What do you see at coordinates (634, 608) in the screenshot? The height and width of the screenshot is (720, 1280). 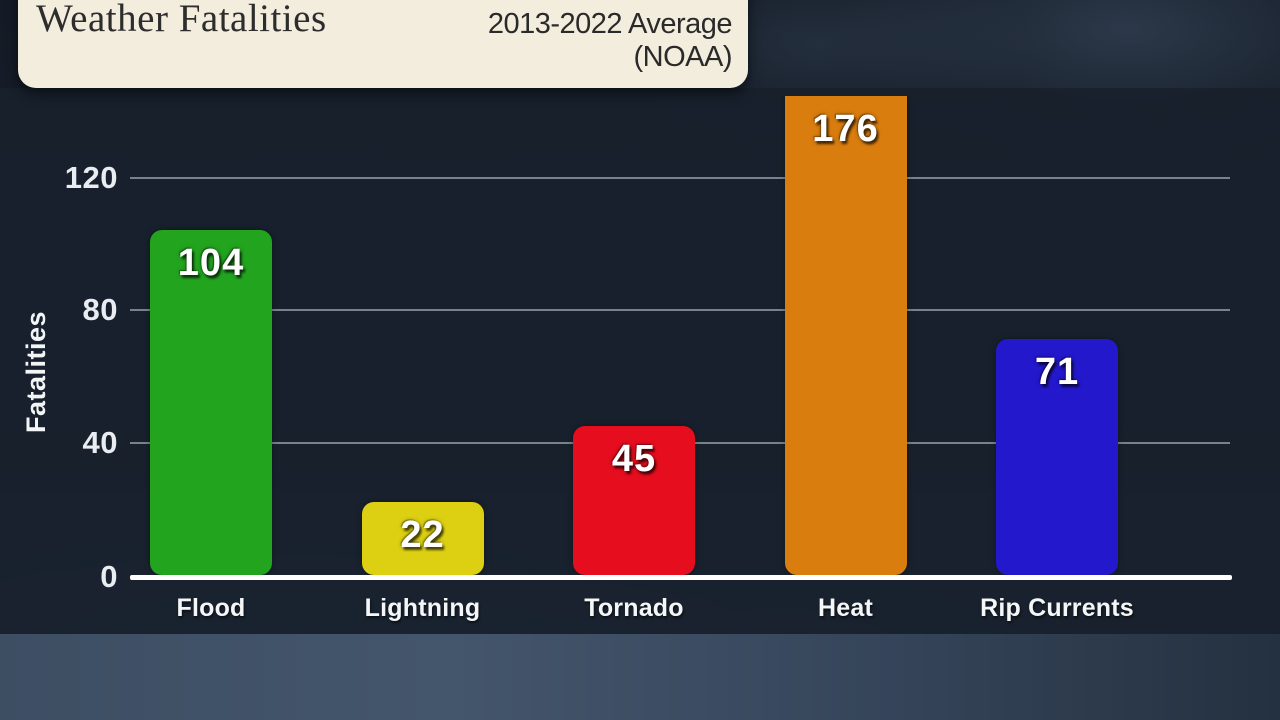 I see `category-label-tornado: Tornado` at bounding box center [634, 608].